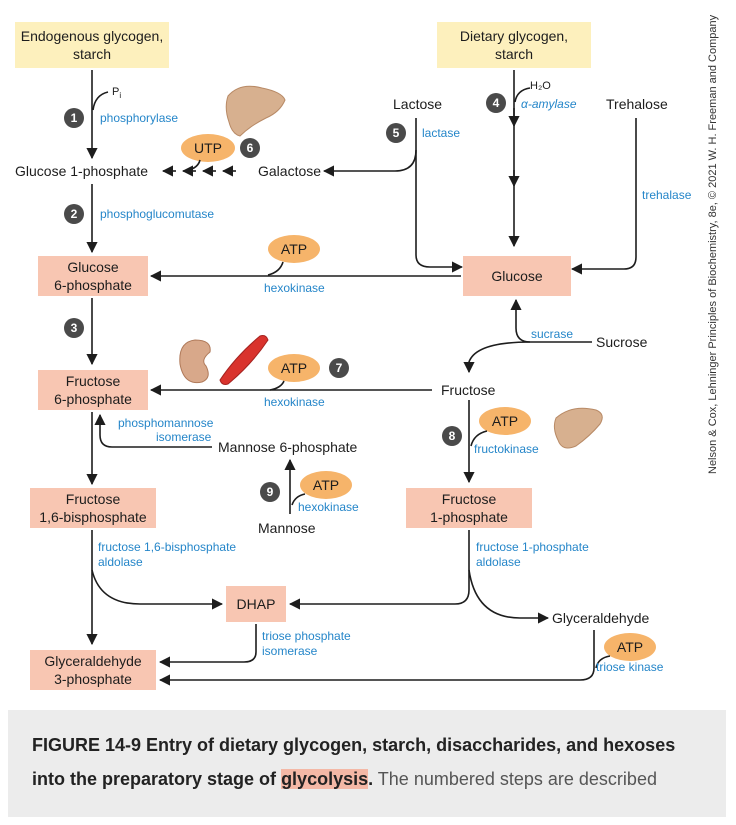 This screenshot has height=825, width=736. Describe the element at coordinates (603, 662) in the screenshot. I see `atp5-inflow` at that location.